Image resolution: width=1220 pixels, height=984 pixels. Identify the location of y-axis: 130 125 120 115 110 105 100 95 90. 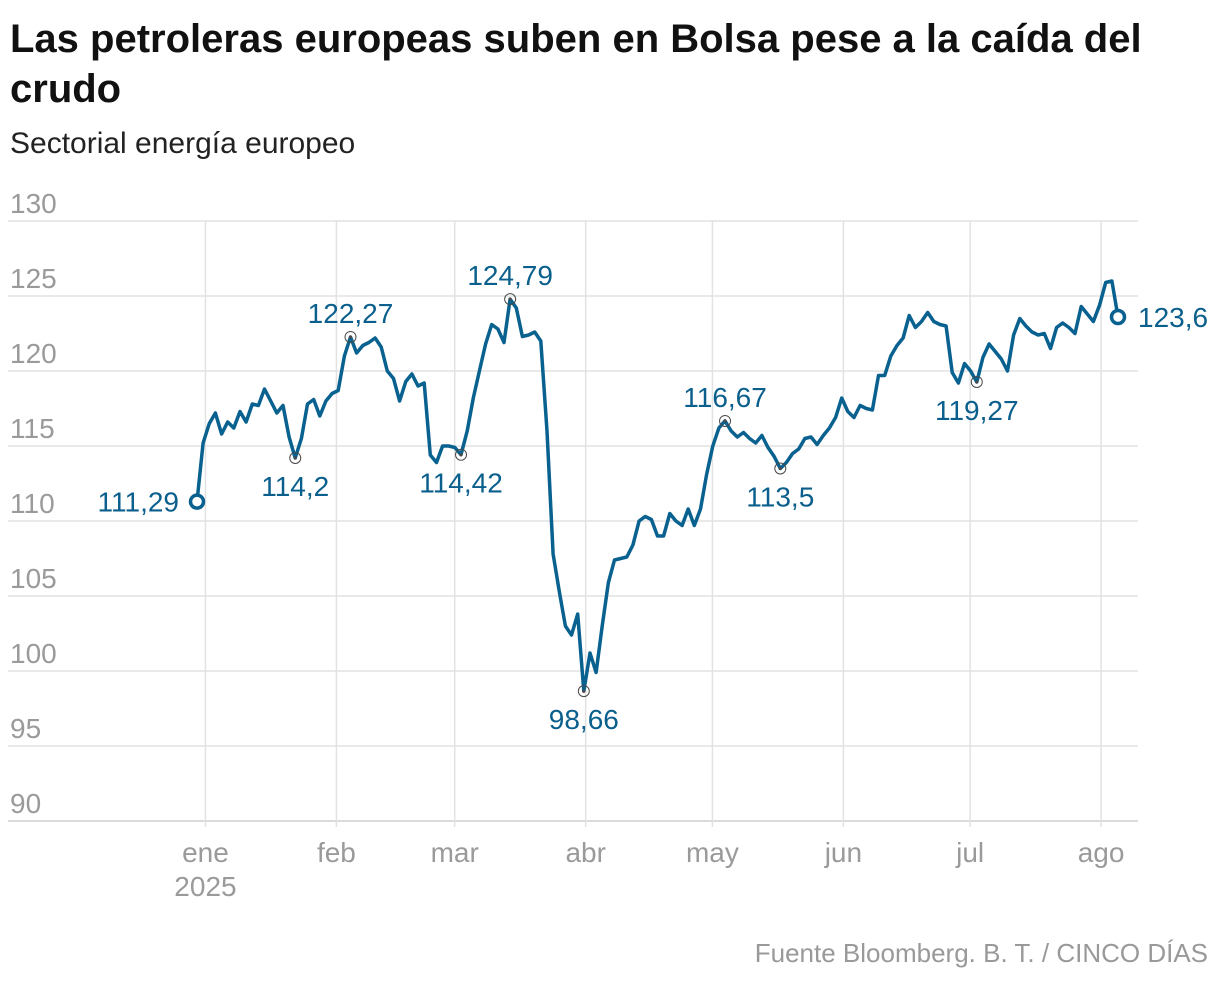
(33, 503).